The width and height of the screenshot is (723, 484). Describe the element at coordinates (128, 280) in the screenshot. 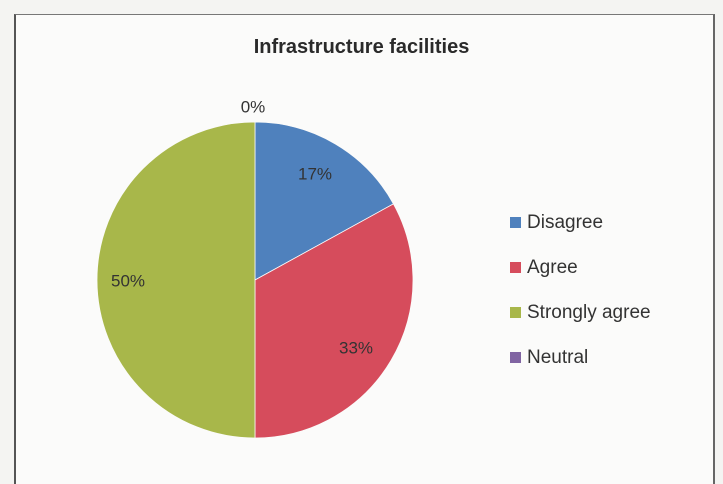

I see `data-label-strongly-agree: 50%` at that location.